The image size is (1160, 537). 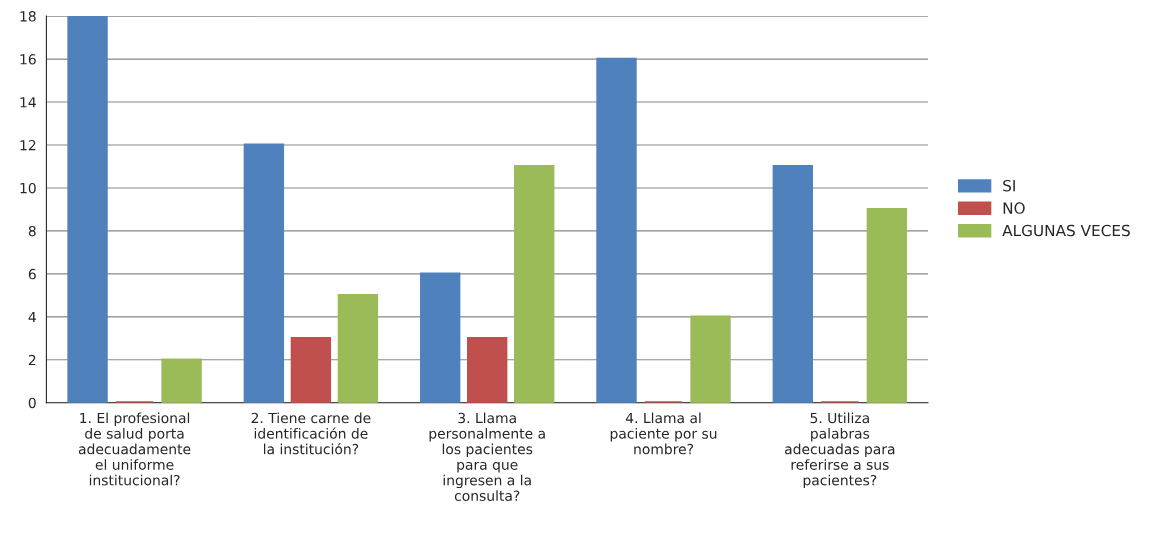 I want to click on y-tick-label: 0, so click(x=32, y=403).